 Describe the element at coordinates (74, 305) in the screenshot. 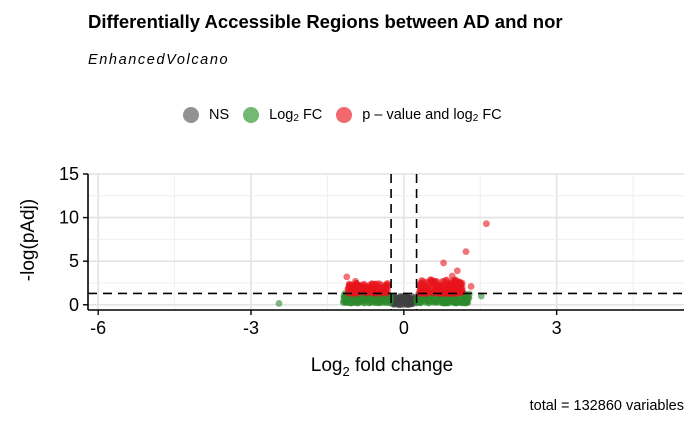

I see `y-tick-label: 0` at that location.